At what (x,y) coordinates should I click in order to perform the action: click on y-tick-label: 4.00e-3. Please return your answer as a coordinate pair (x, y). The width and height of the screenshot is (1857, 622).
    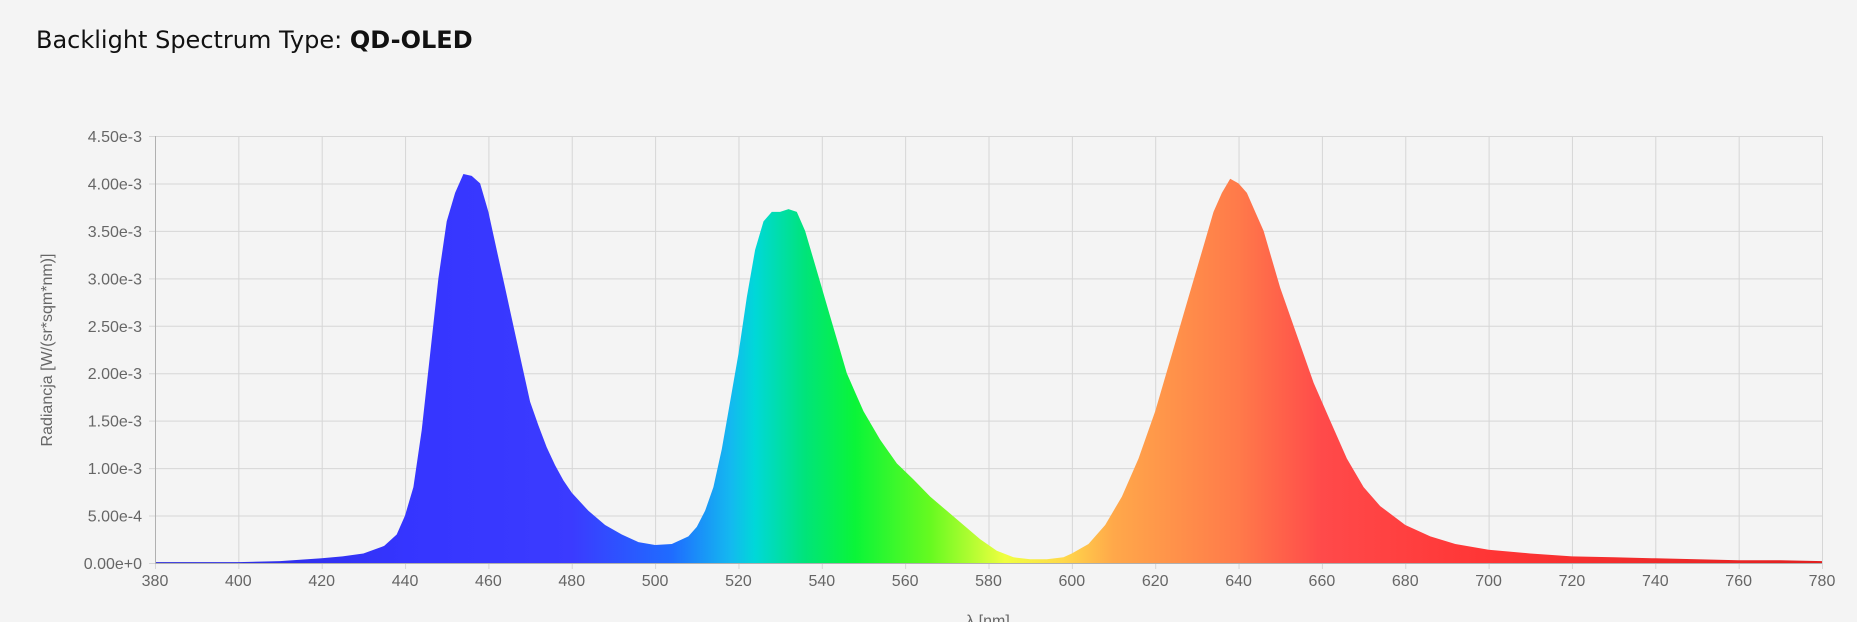
    Looking at the image, I should click on (115, 184).